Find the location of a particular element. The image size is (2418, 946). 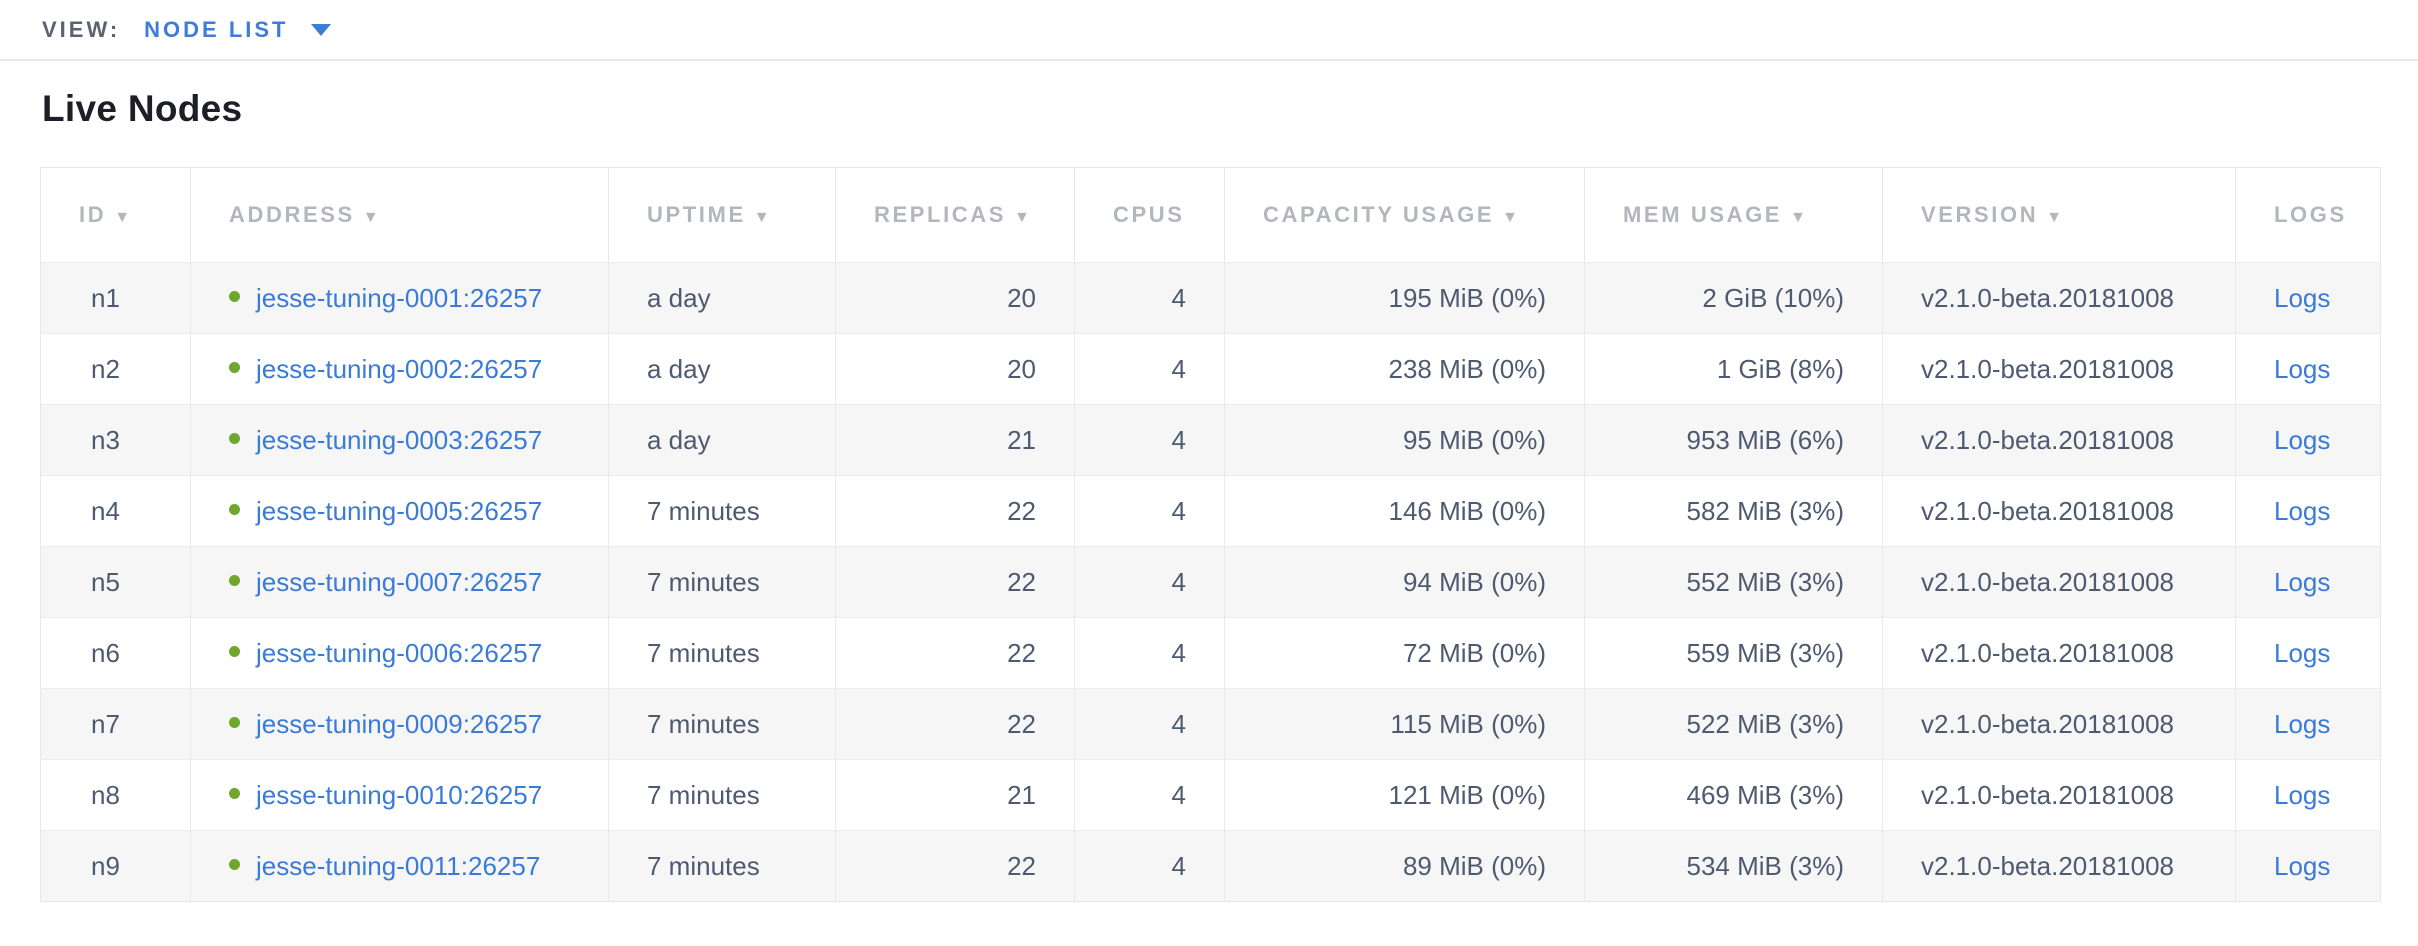

column-header-replicas: REPLICAS ▼ is located at coordinates (955, 215).